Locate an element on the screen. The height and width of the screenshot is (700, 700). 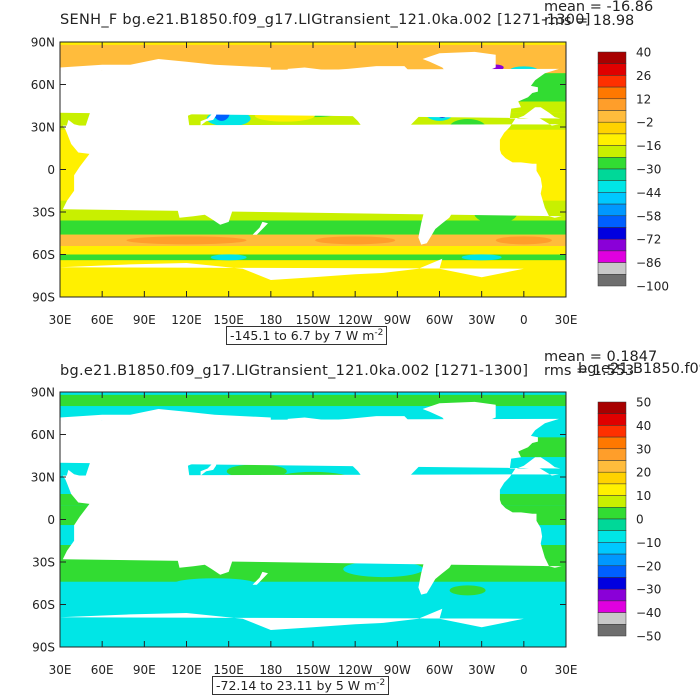
overflow-title-text: bg.e21.B1850.f09 is located at coordinates (639, 369).